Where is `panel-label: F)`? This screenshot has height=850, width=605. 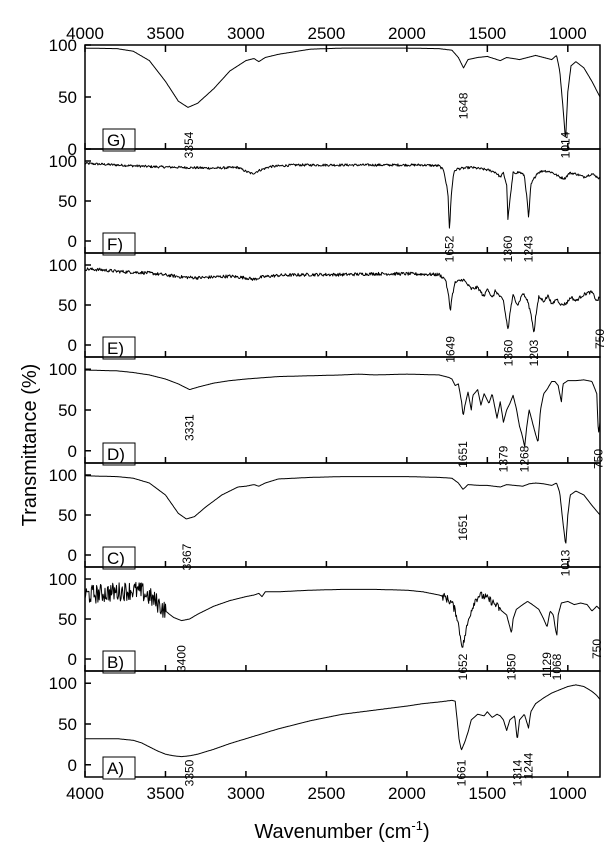
panel-label: F) is located at coordinates (115, 244).